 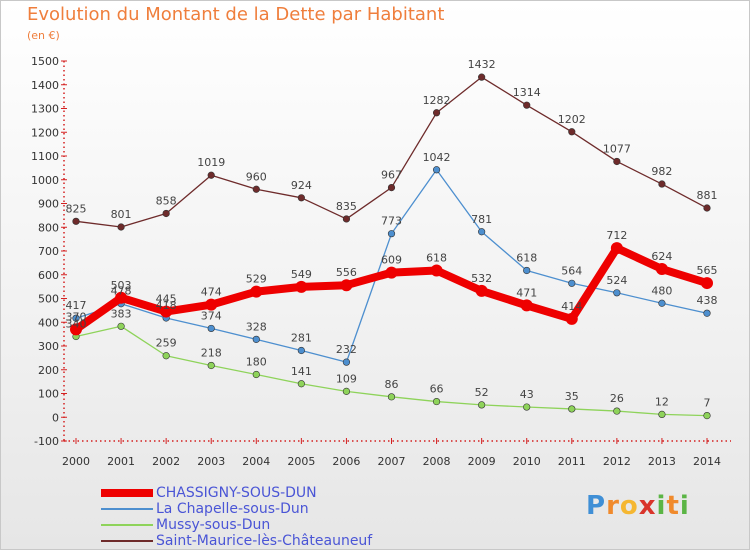 I want to click on data-label: 281, so click(x=301, y=338).